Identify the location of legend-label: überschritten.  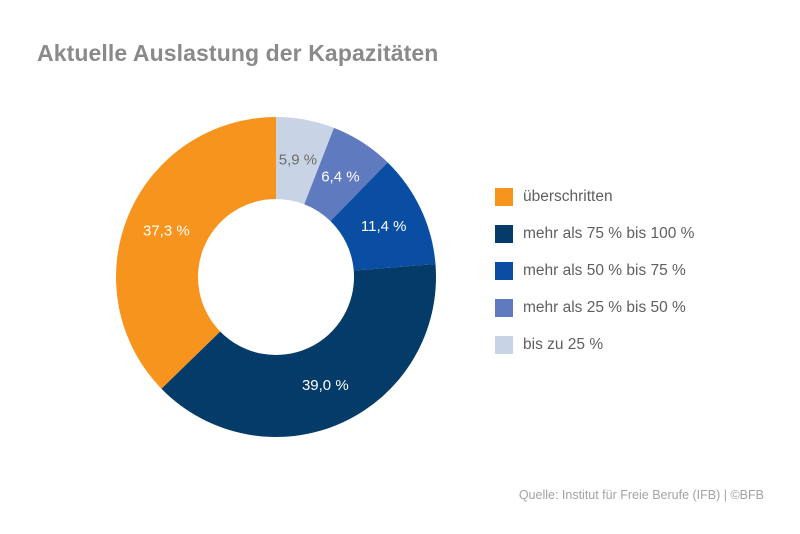
(568, 196).